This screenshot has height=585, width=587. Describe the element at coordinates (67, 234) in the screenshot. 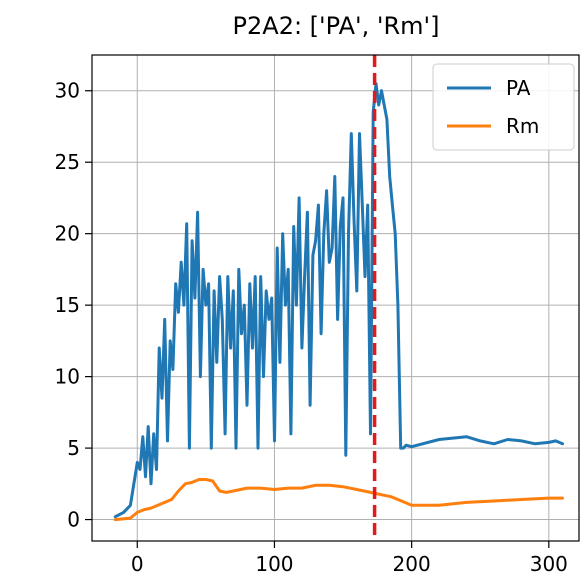

I see `y-tick-label: 20` at that location.